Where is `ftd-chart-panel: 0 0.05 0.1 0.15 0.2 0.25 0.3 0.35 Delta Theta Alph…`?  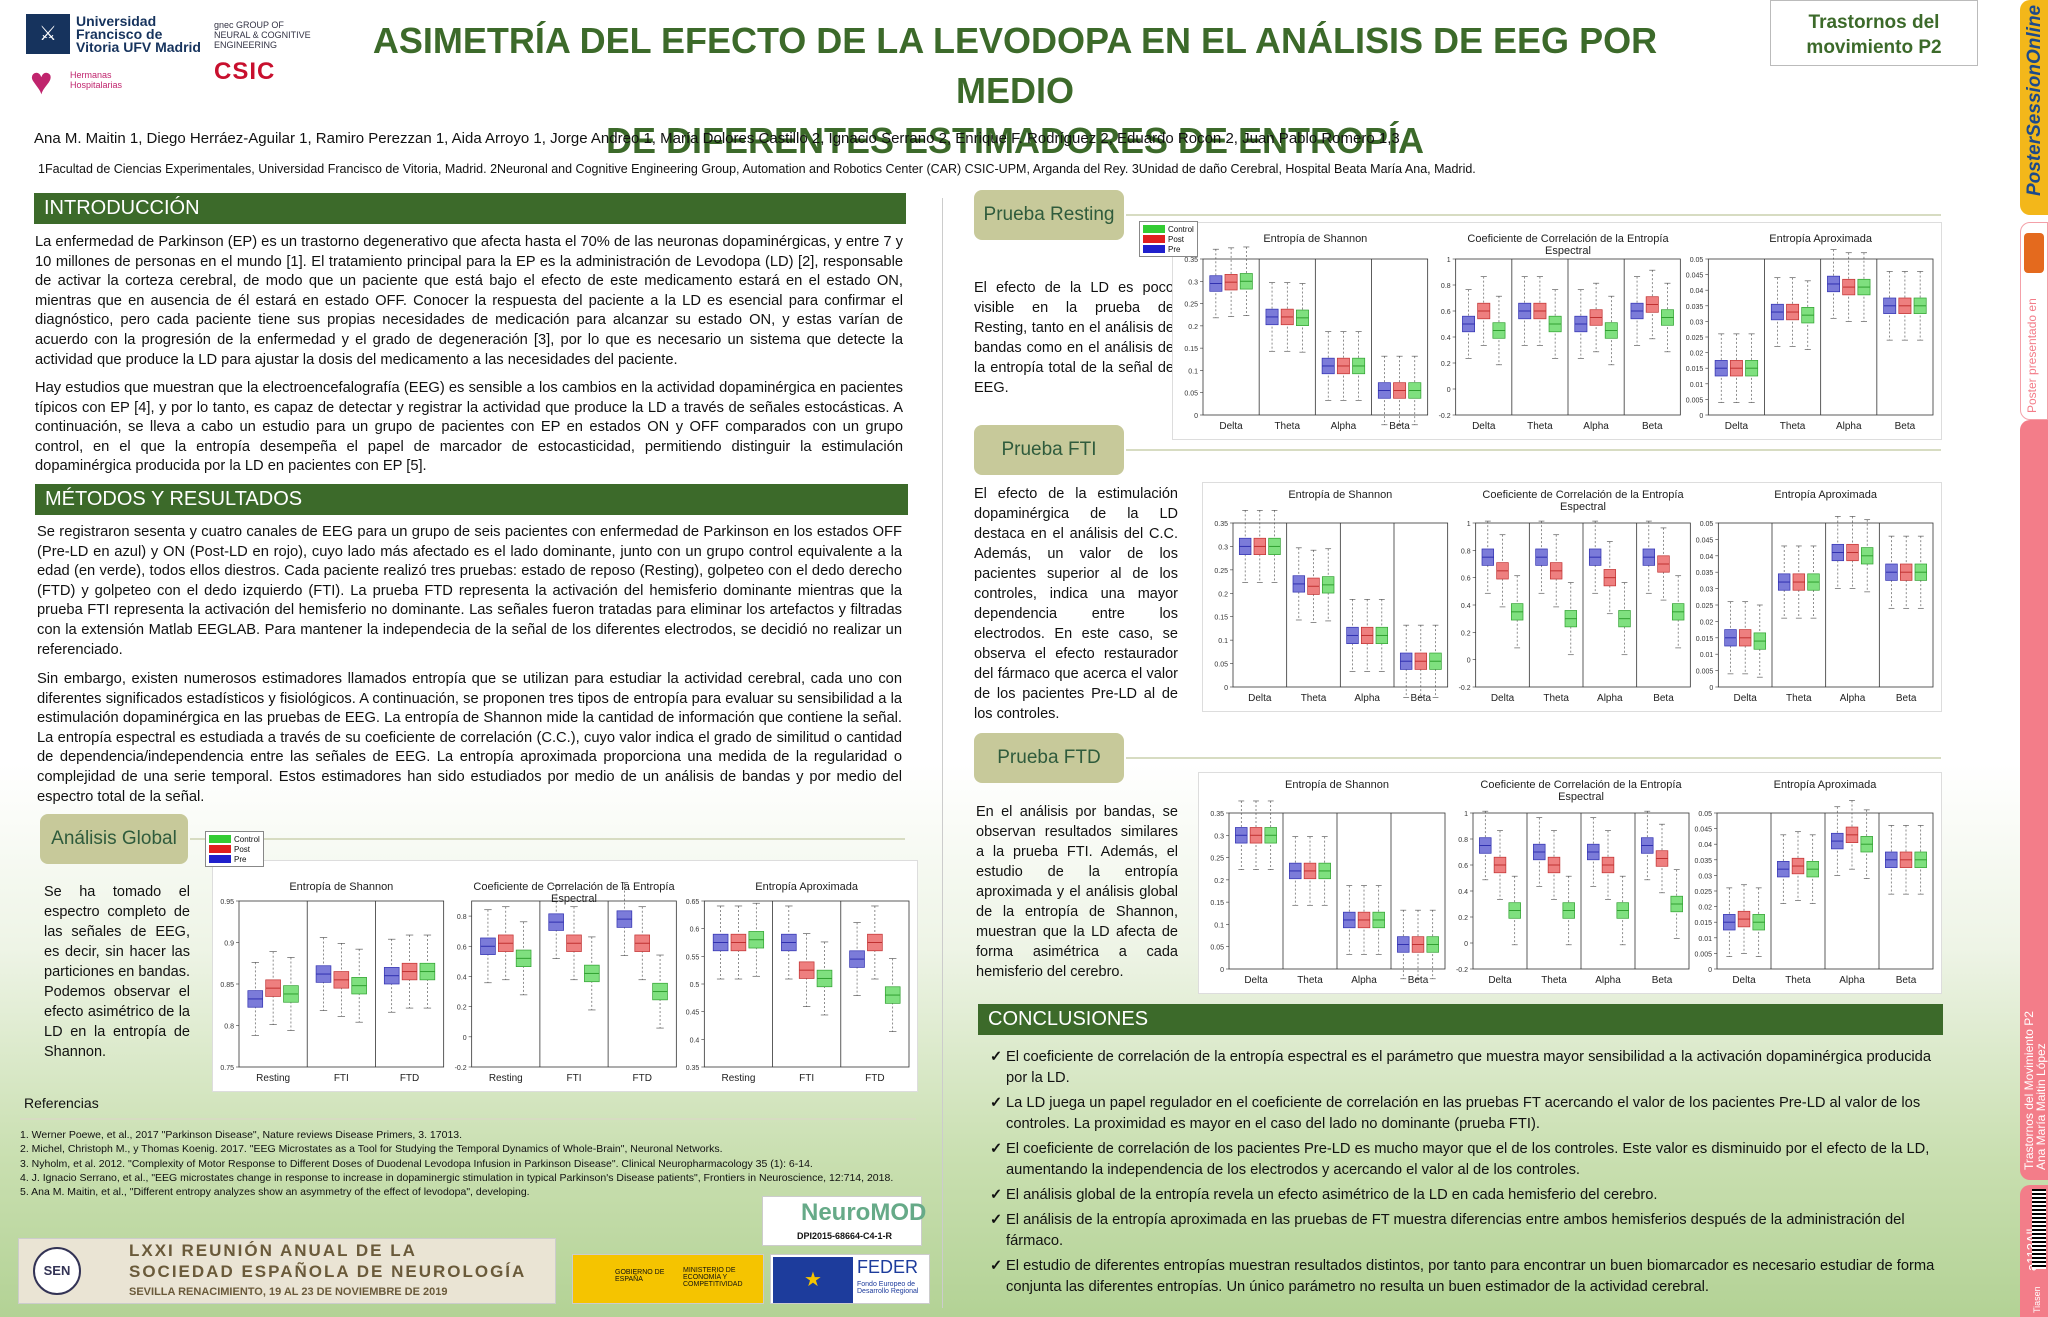
ftd-chart-panel: 0 0.05 0.1 0.15 0.2 0.25 0.3 0.35 Delta Theta Alph… is located at coordinates (1570, 883).